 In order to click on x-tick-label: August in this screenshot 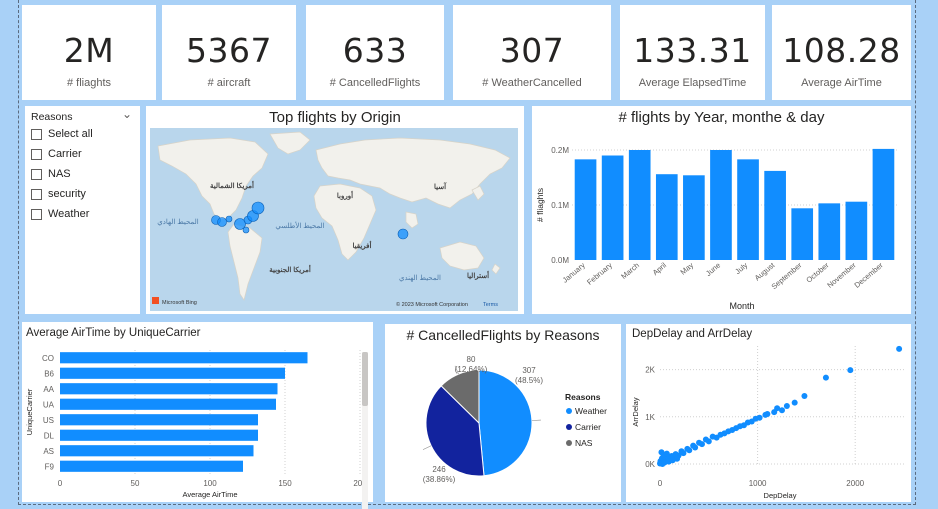, I will do `click(765, 271)`.